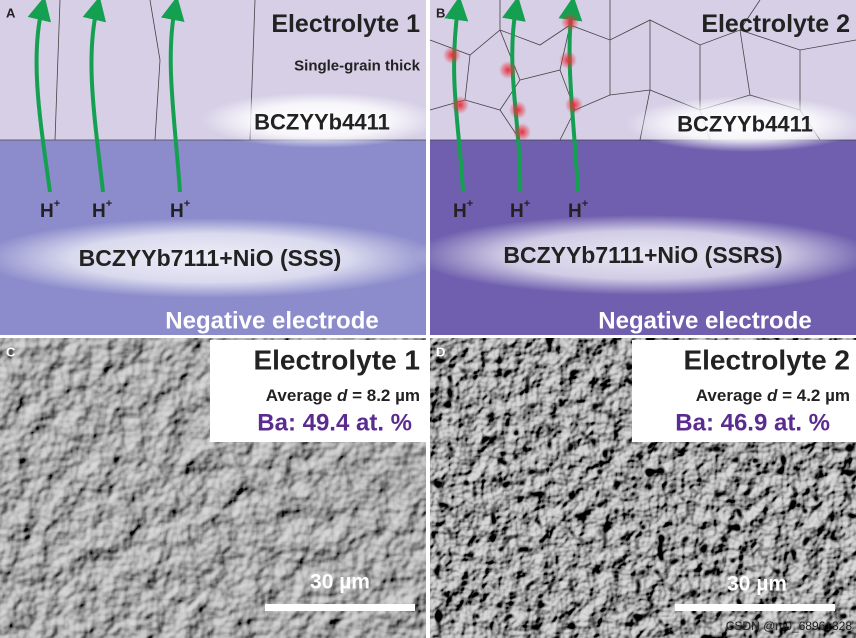  Describe the element at coordinates (334, 423) in the screenshot. I see `ba-content: Ba: 49.4 at. %` at that location.